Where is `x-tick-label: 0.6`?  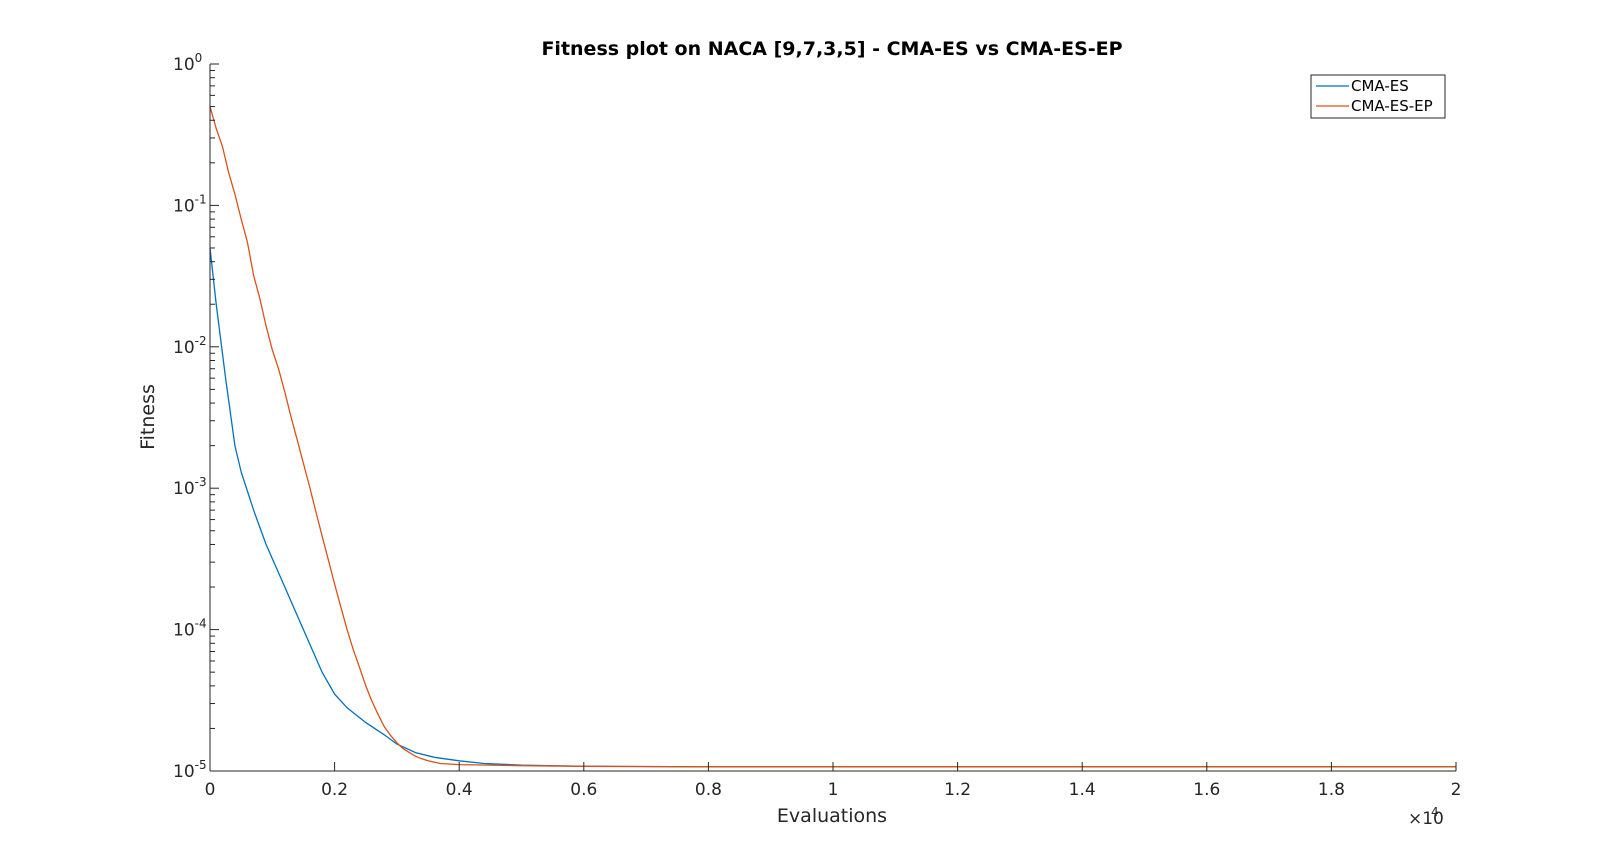
x-tick-label: 0.6 is located at coordinates (583, 790).